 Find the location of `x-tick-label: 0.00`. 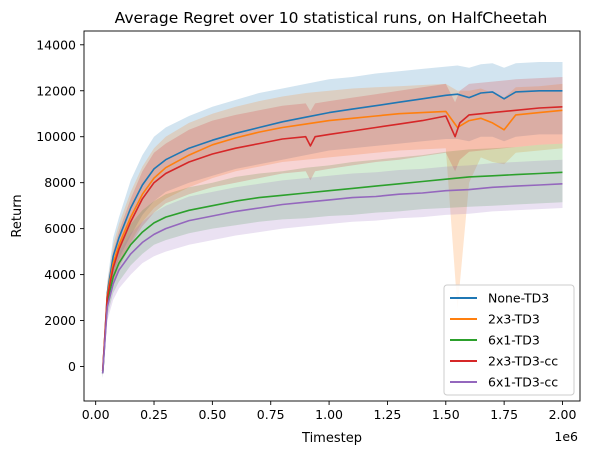

x-tick-label: 0.00 is located at coordinates (96, 414).